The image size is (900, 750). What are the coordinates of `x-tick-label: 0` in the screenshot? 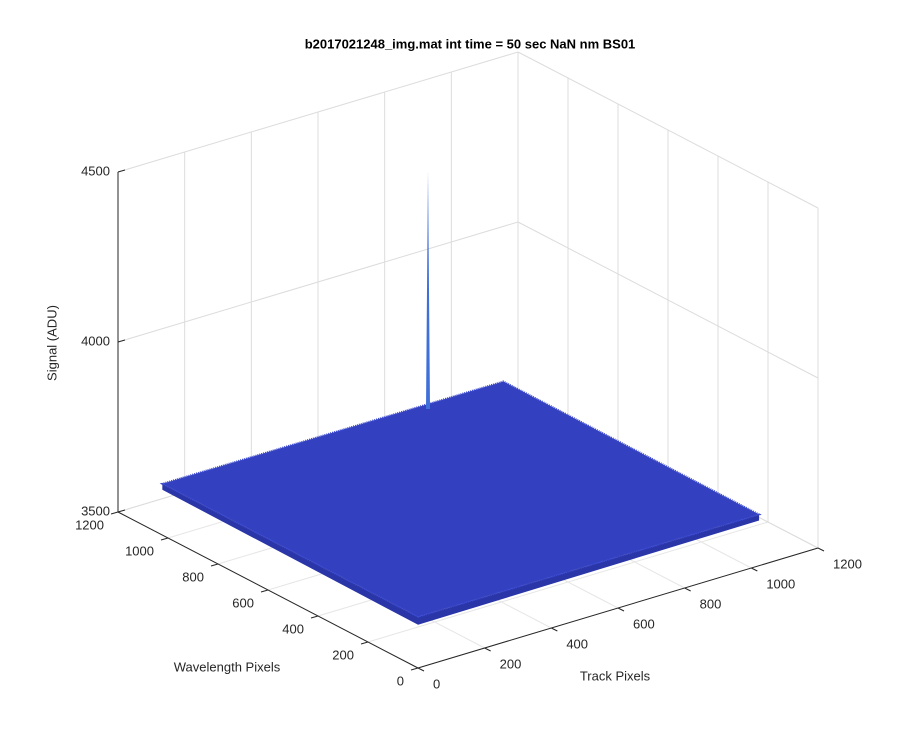 It's located at (436, 683).